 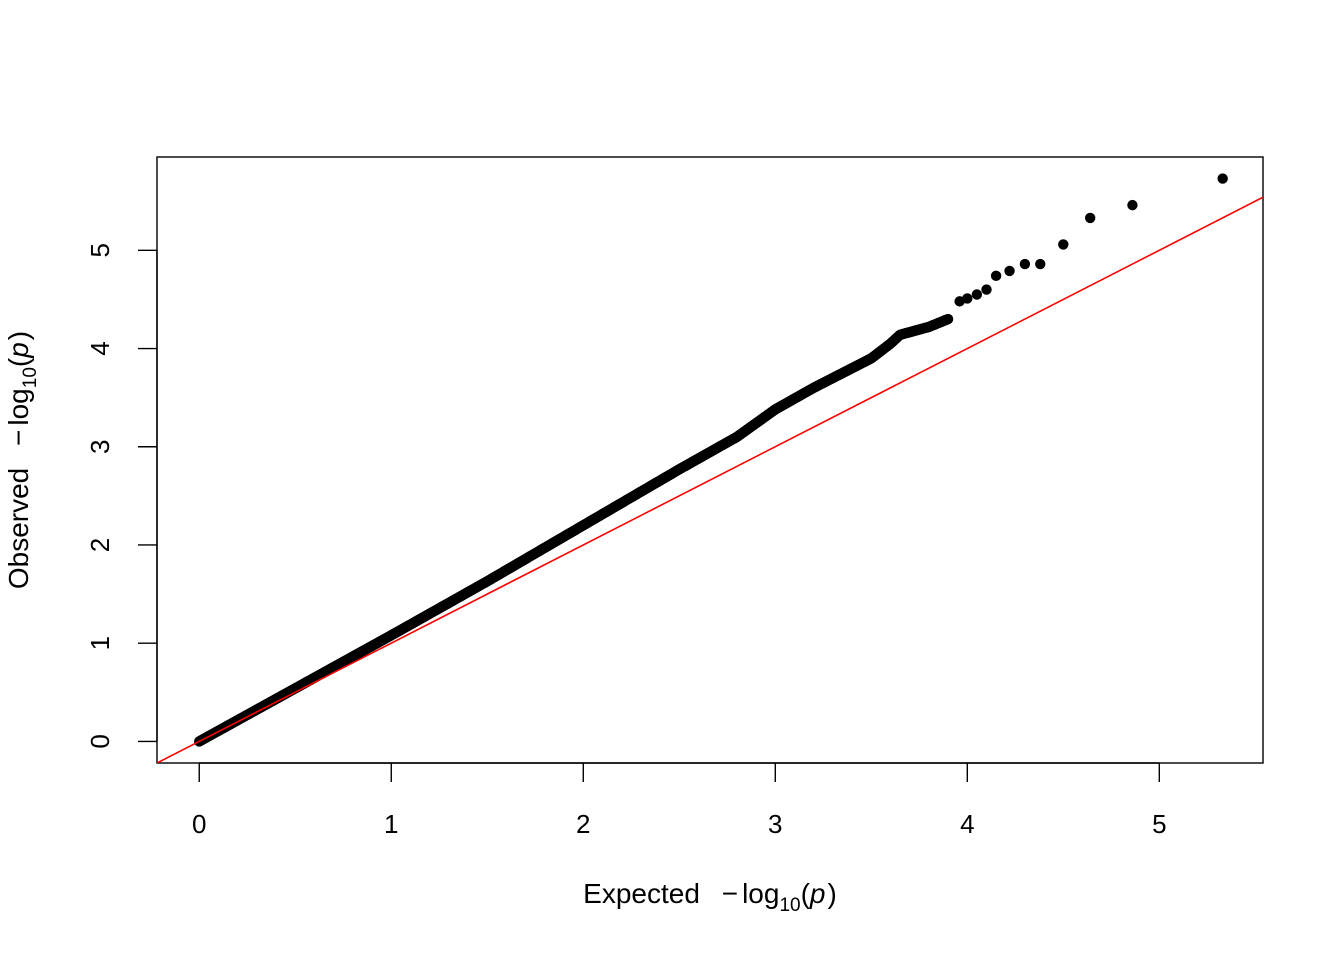 What do you see at coordinates (641, 893) in the screenshot?
I see `x-axis-label-prefix: Expected` at bounding box center [641, 893].